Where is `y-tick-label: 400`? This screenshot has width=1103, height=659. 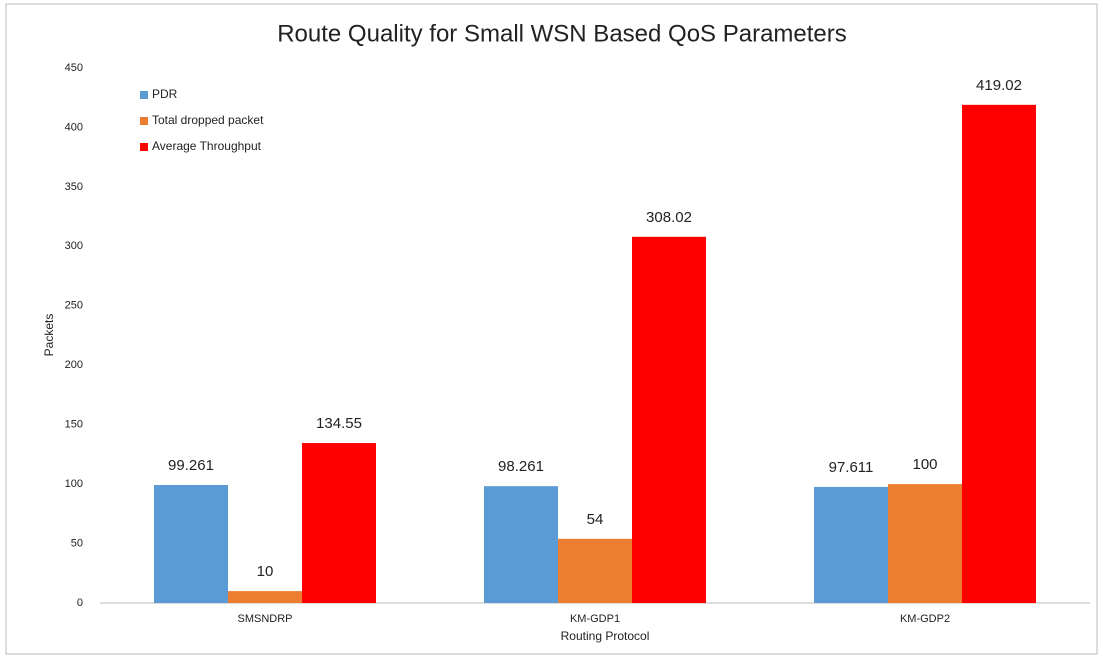 y-tick-label: 400 is located at coordinates (74, 127).